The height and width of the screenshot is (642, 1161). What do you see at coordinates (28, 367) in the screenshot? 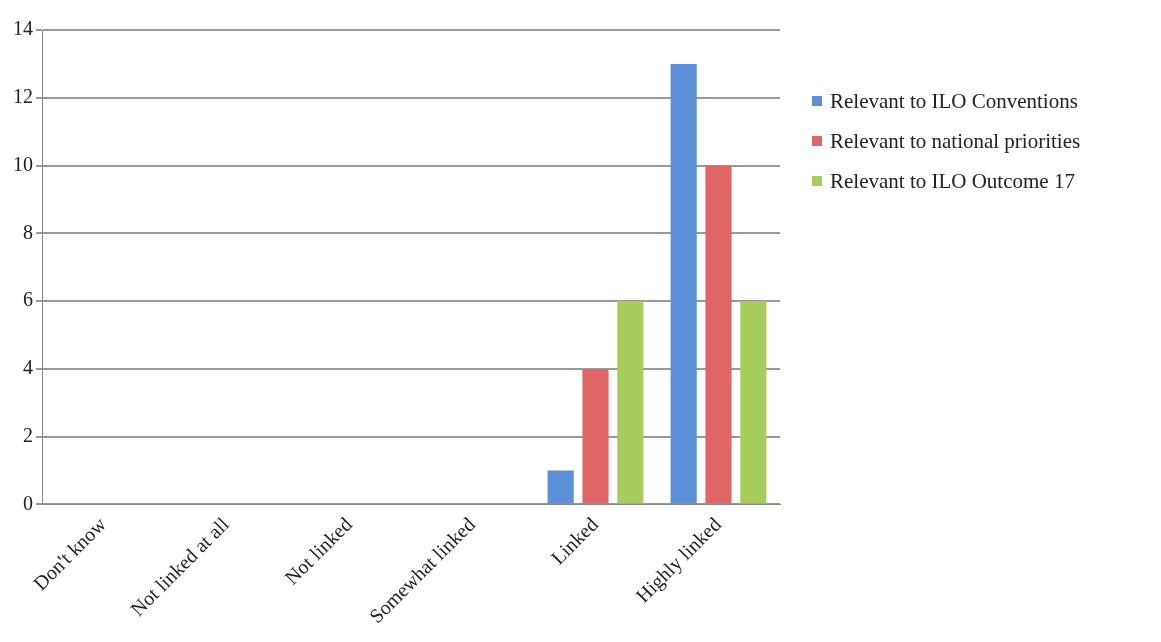
I see `y-tick-label: 4` at bounding box center [28, 367].